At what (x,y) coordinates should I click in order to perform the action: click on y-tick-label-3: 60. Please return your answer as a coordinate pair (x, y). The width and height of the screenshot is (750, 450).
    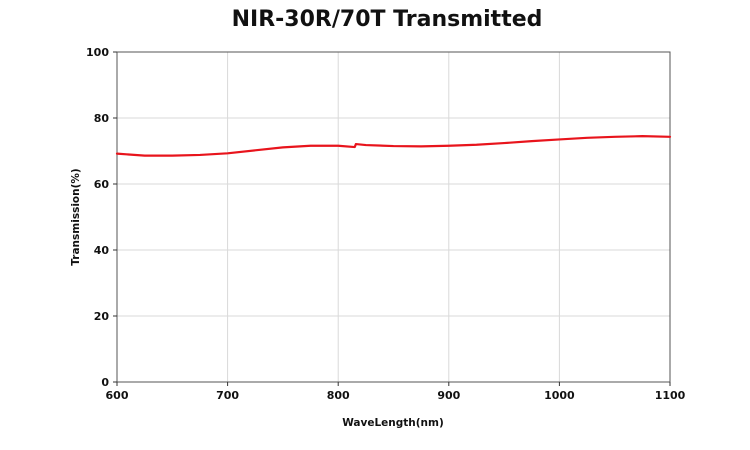
    Looking at the image, I should click on (102, 184).